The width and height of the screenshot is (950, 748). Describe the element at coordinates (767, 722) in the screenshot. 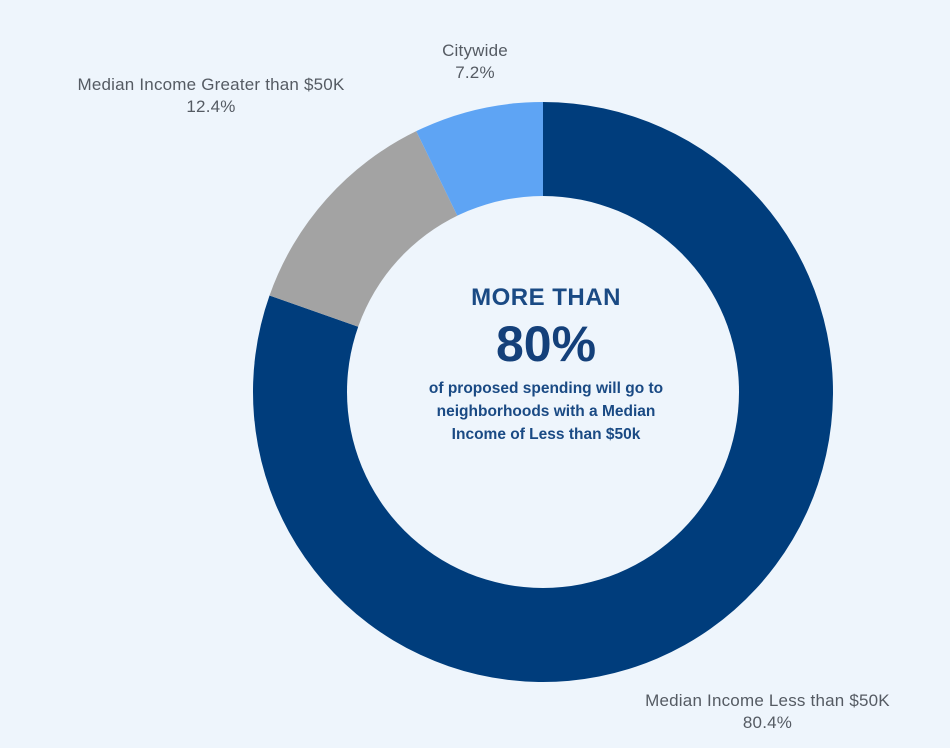

I see `slice-value-less-than-50k: 80.4%` at that location.